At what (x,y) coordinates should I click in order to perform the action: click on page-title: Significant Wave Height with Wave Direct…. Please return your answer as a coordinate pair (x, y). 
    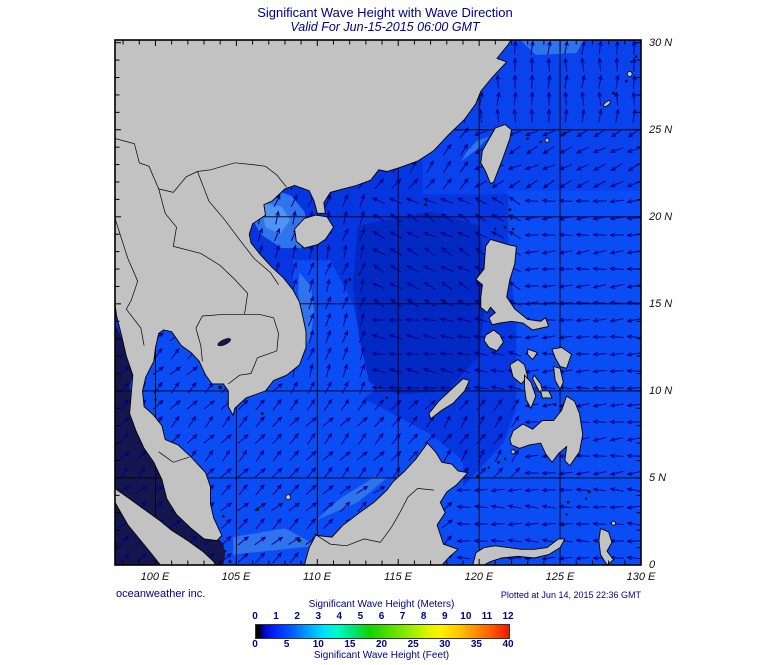
    Looking at the image, I should click on (385, 12).